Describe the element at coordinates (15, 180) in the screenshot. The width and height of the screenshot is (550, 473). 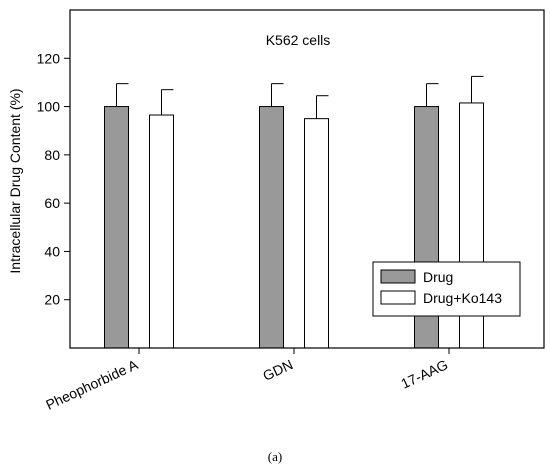
I see `y-axis-title: Intracellular Drug Content (%)` at that location.